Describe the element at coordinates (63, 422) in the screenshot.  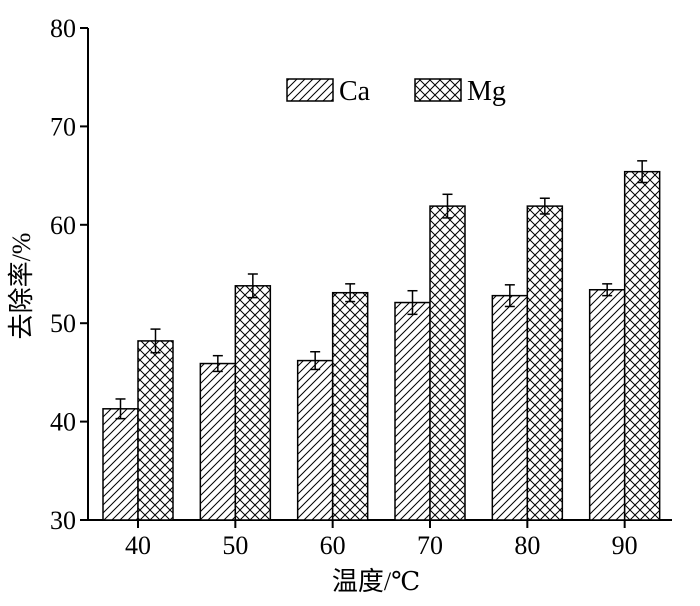
I see `y-tick-label: 40` at that location.